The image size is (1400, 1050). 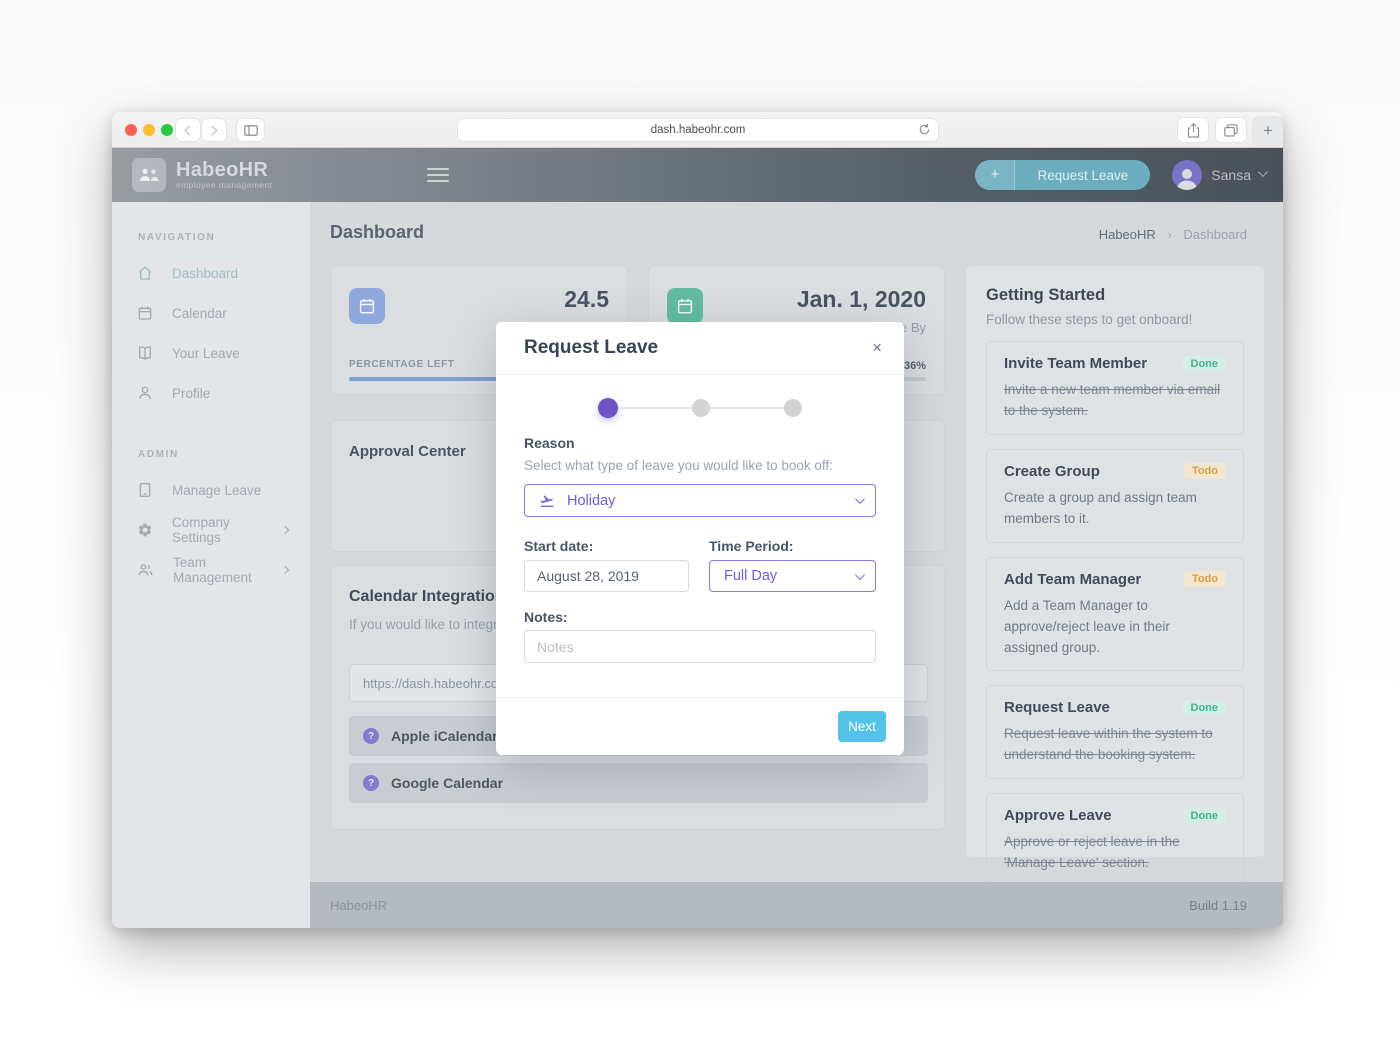 What do you see at coordinates (1046, 295) in the screenshot?
I see `getting-started-title: Getting Started` at bounding box center [1046, 295].